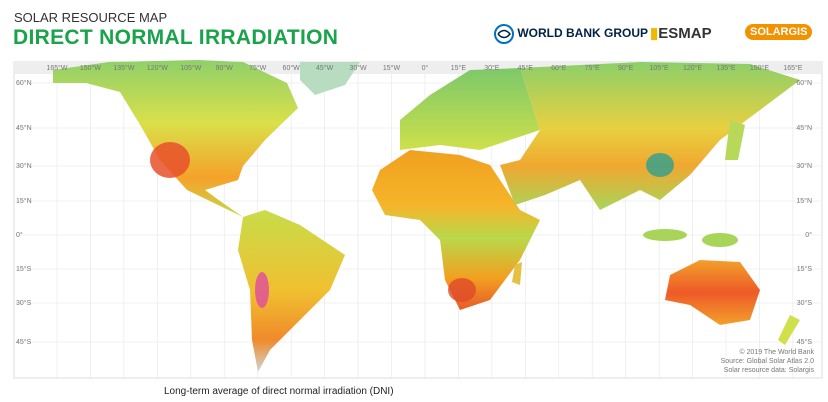  Describe the element at coordinates (330, 78) in the screenshot. I see `greenland` at that location.